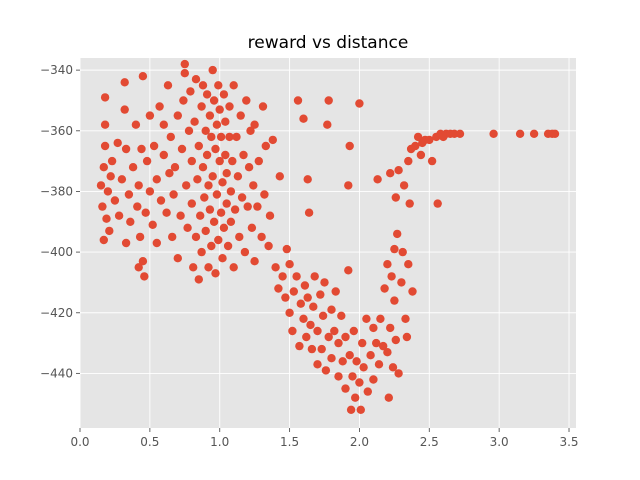 Image resolution: width=640 pixels, height=480 pixels. Describe the element at coordinates (56, 191) in the screenshot. I see `y-tick-label: −380` at that location.